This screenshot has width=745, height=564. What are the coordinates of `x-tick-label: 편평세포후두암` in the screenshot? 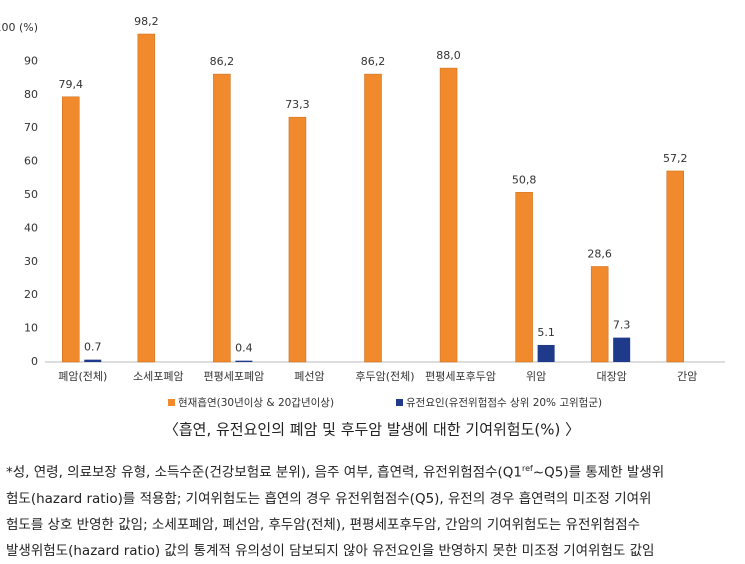 It's located at (460, 376).